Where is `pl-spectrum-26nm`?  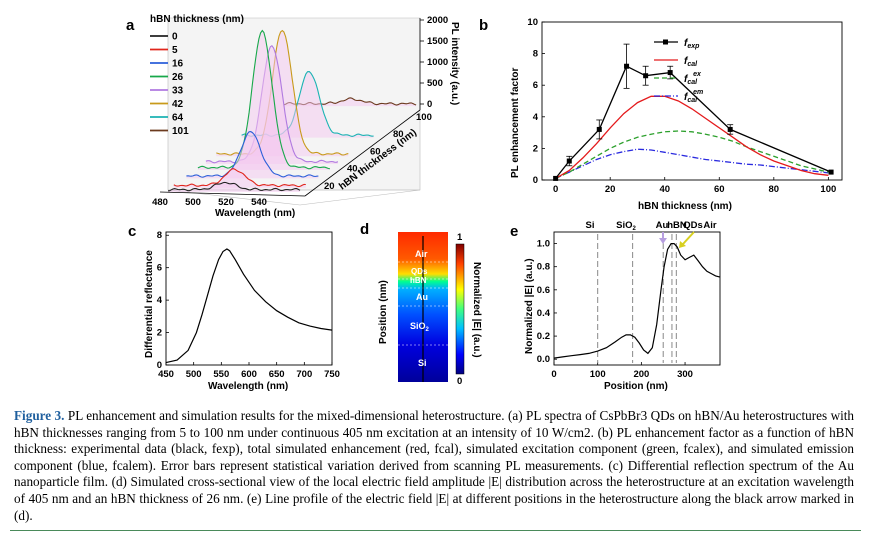 pl-spectrum-26nm is located at coordinates (263, 99).